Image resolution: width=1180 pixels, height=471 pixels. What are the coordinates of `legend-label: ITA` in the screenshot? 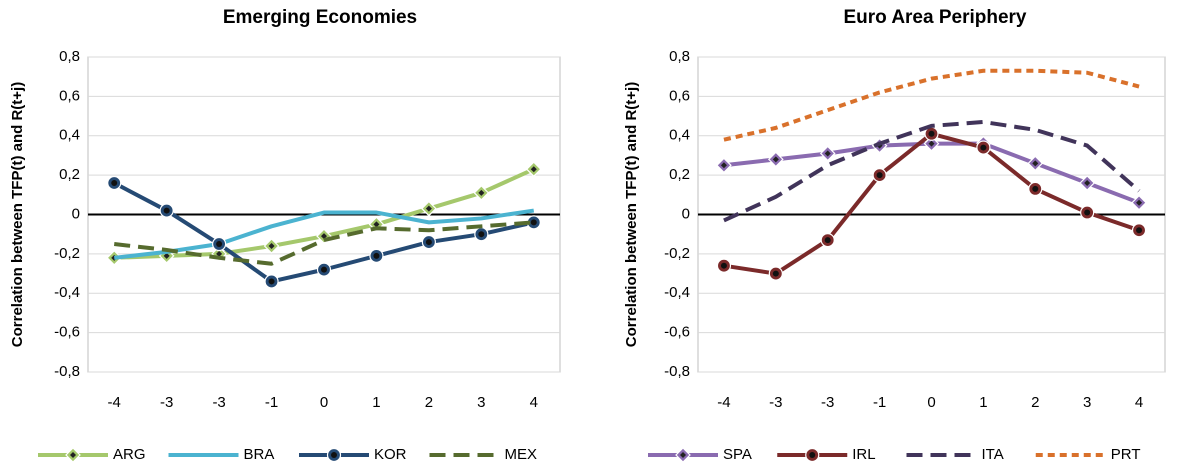 It's located at (993, 454).